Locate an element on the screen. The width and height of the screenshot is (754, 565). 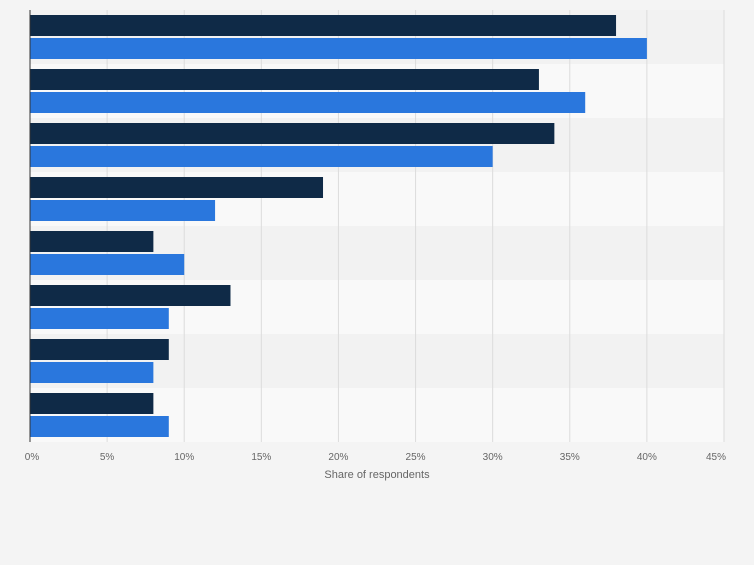
x-tick-label: 35% is located at coordinates (570, 457).